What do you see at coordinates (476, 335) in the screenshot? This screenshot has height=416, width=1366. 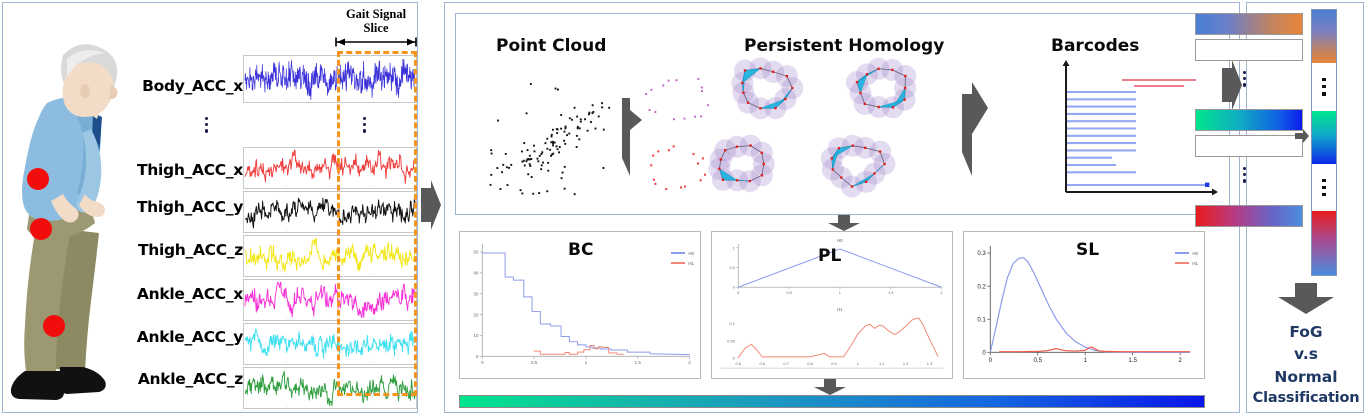 I see `svg-text: 10` at bounding box center [476, 335].